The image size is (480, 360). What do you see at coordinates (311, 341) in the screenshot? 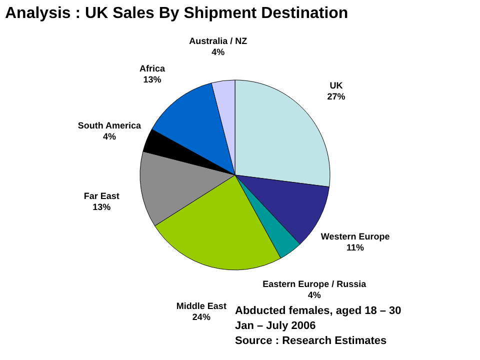
I see `source-note: Source : Research Estimates` at bounding box center [311, 341].